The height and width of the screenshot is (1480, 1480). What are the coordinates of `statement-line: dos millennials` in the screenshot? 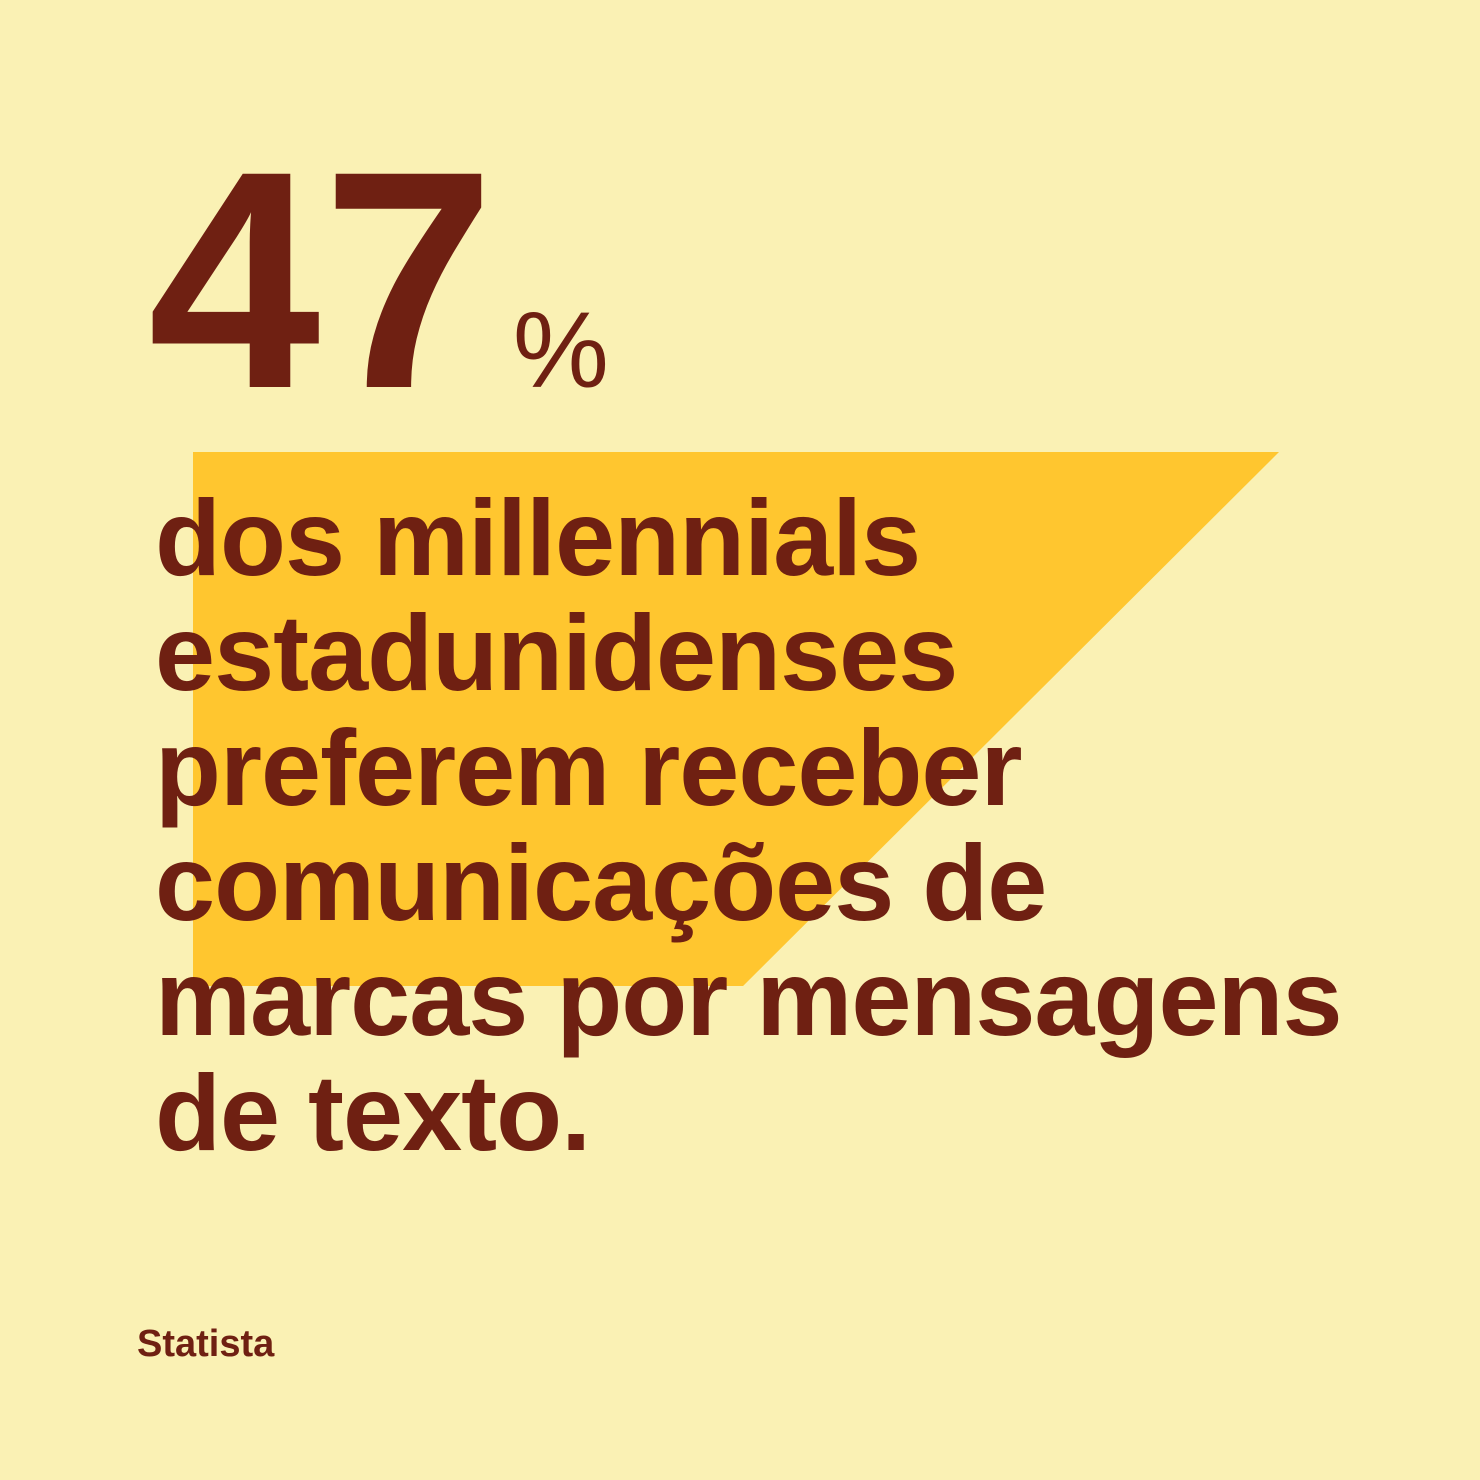 It's located at (538, 537).